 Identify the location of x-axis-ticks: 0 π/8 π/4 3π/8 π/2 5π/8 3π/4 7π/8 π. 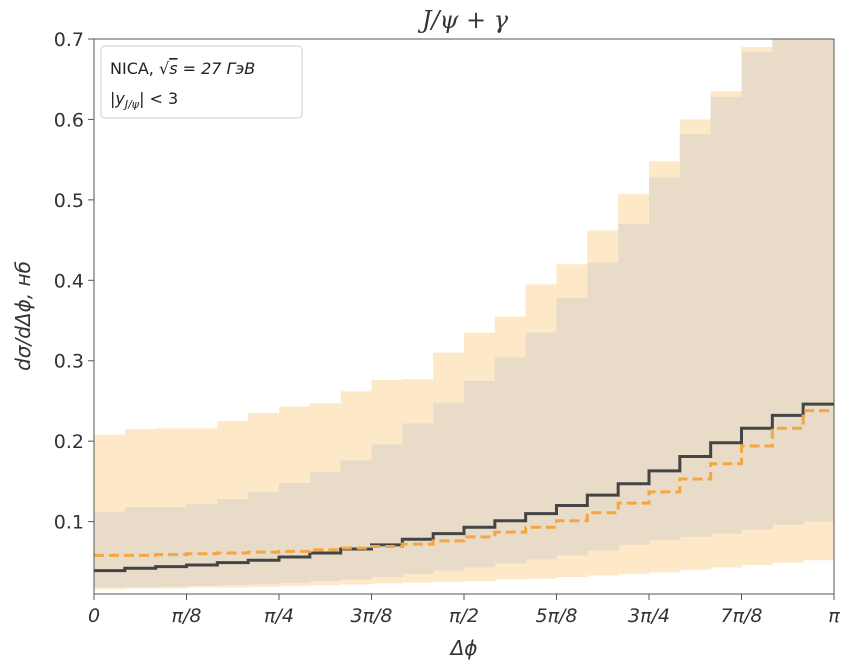
(464, 610).